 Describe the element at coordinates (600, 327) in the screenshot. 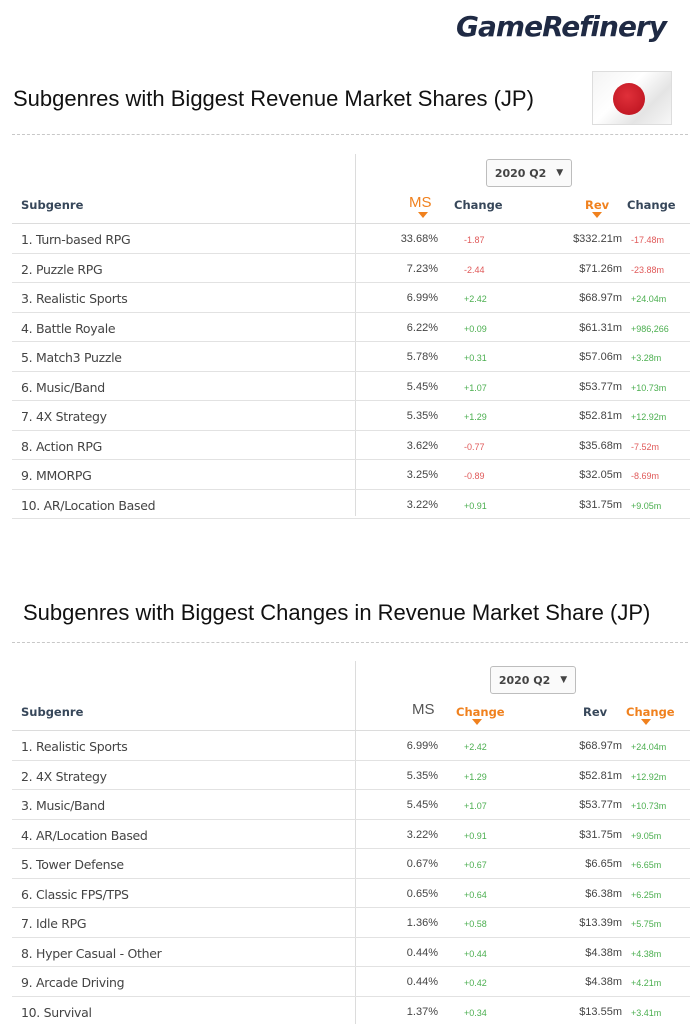

I see `revenue-value: $61.31m` at that location.